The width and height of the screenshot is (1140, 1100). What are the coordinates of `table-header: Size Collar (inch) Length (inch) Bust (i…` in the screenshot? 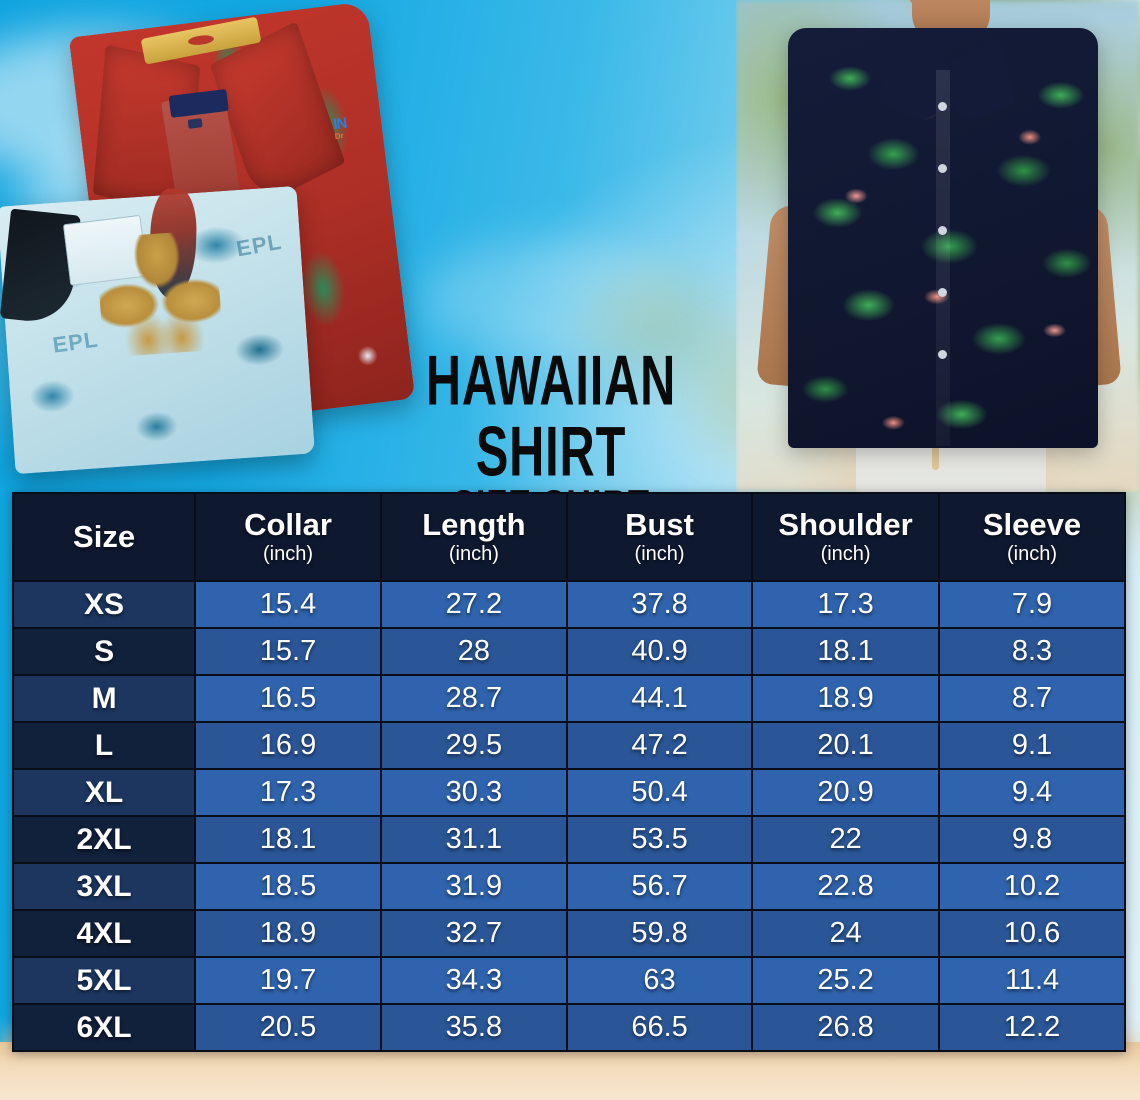 It's located at (569, 537).